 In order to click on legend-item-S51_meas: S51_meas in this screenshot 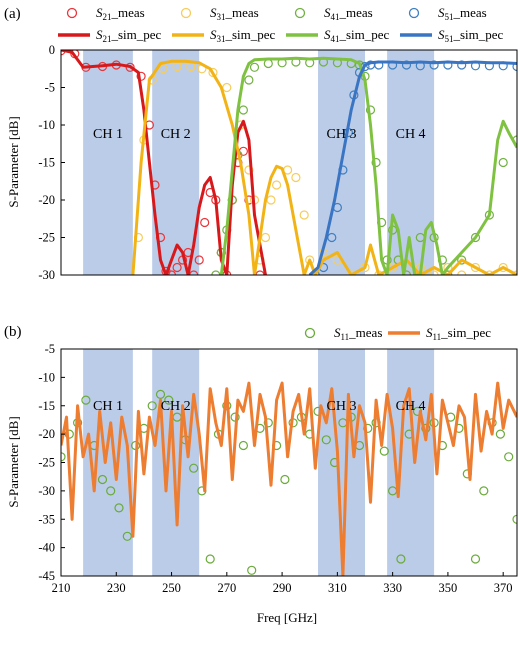, I will do `click(447, 13)`.